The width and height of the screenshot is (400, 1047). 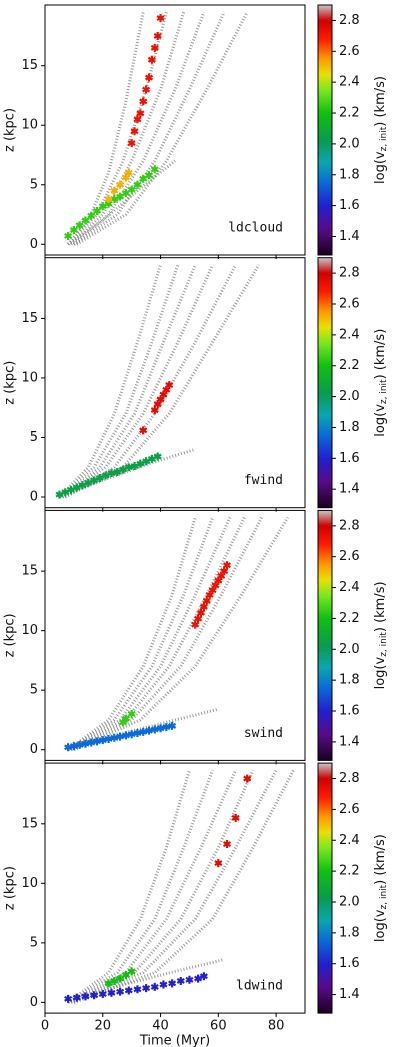 I want to click on x-tick-label: 0, so click(x=45, y=1026).